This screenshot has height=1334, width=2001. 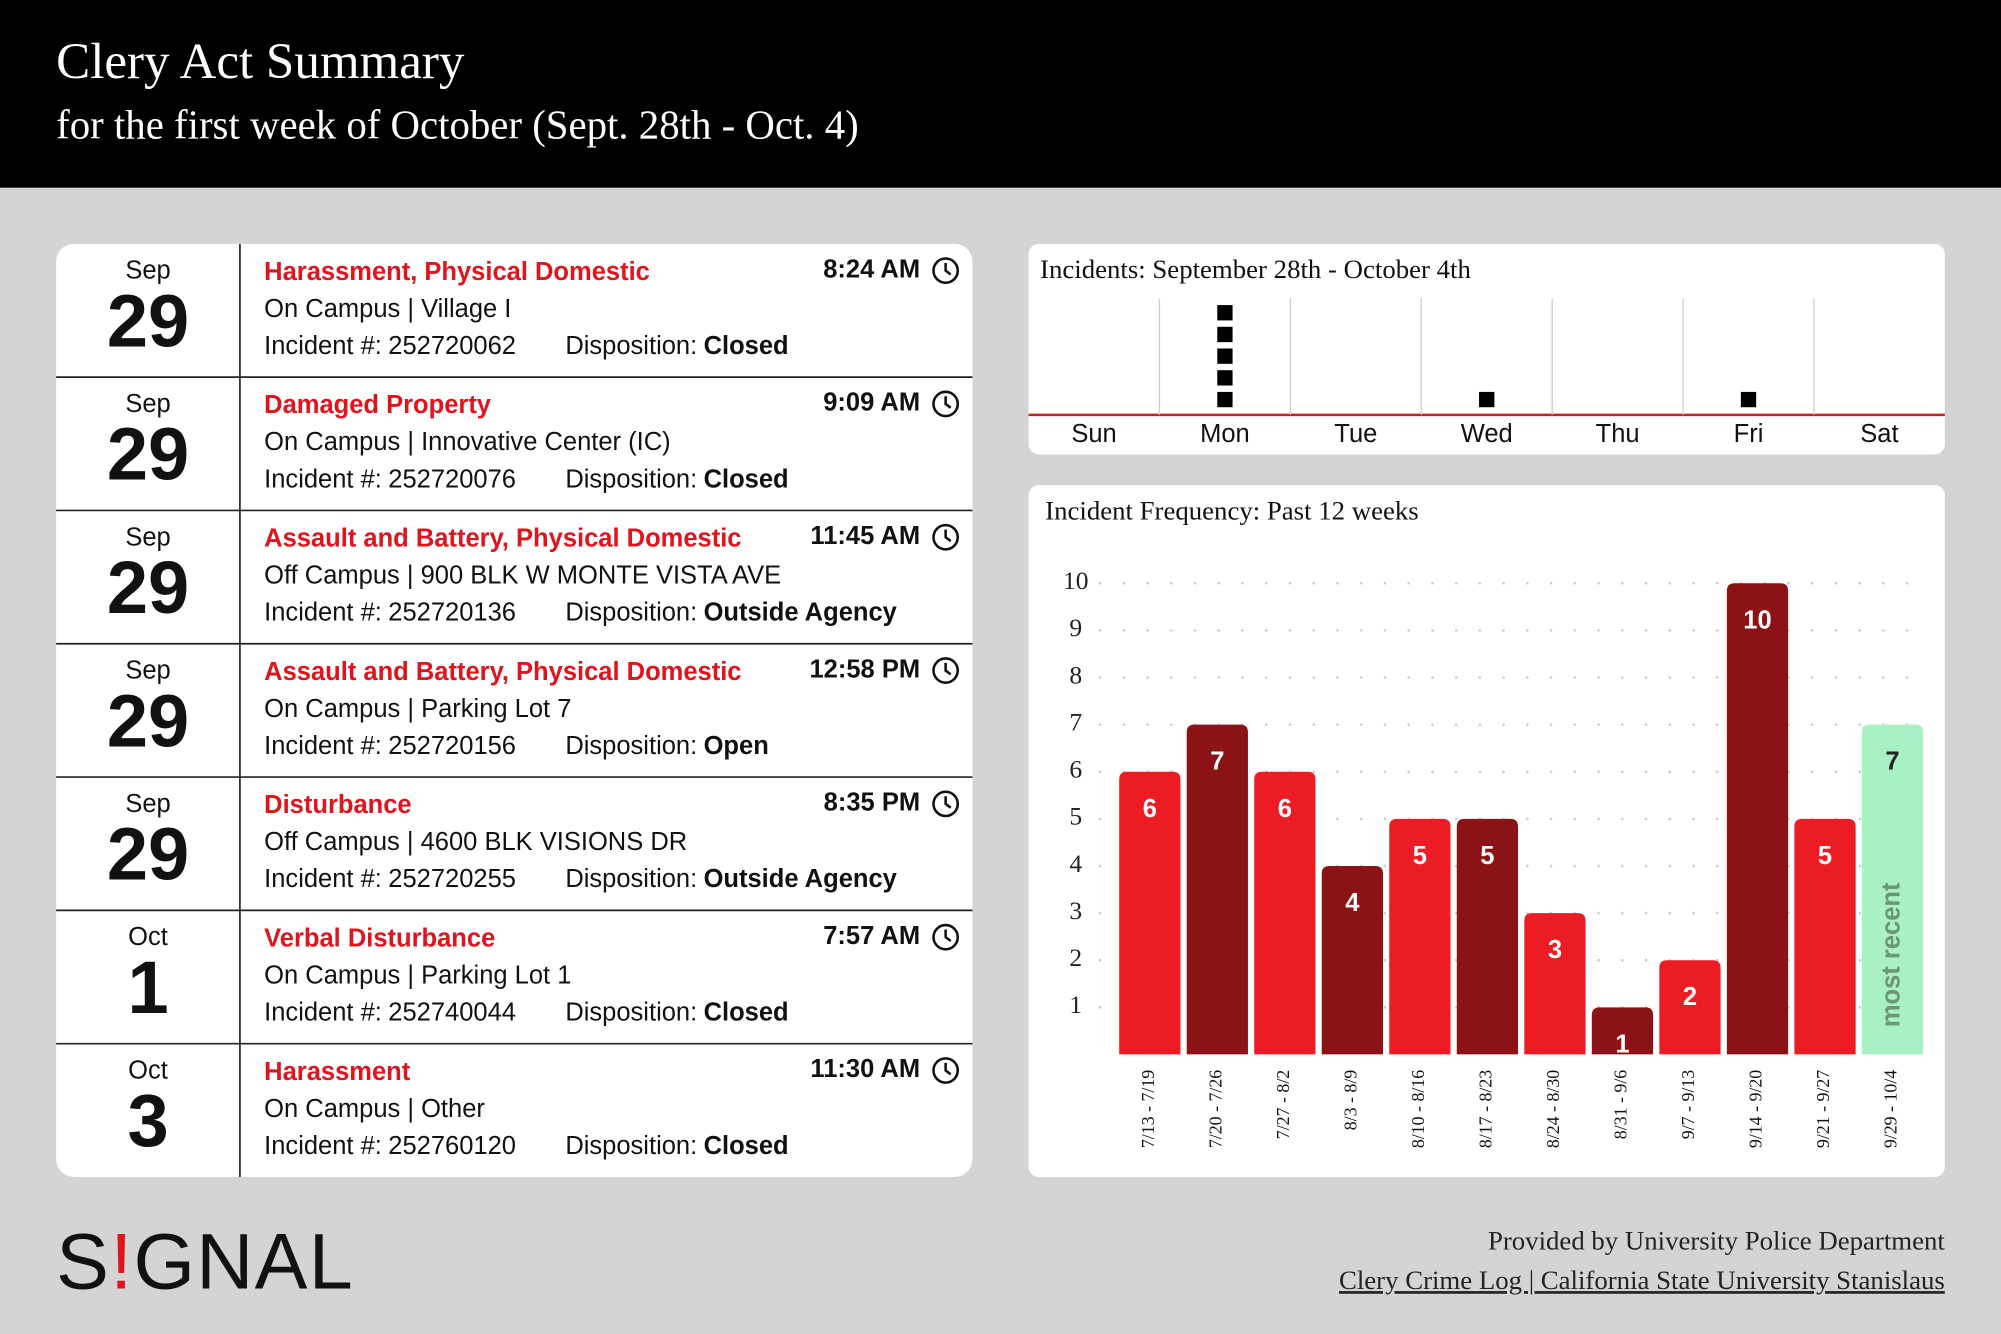 I want to click on x-tick-label: 7/20 - 7/26, so click(x=1215, y=1109).